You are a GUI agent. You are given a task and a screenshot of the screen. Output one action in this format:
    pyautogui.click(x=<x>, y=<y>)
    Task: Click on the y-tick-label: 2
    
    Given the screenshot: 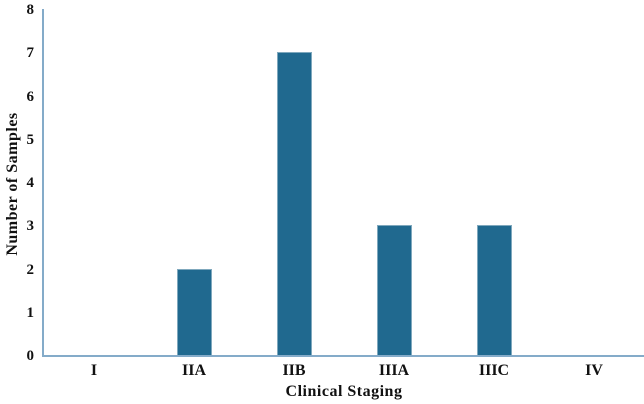 What is the action you would take?
    pyautogui.click(x=30, y=269)
    